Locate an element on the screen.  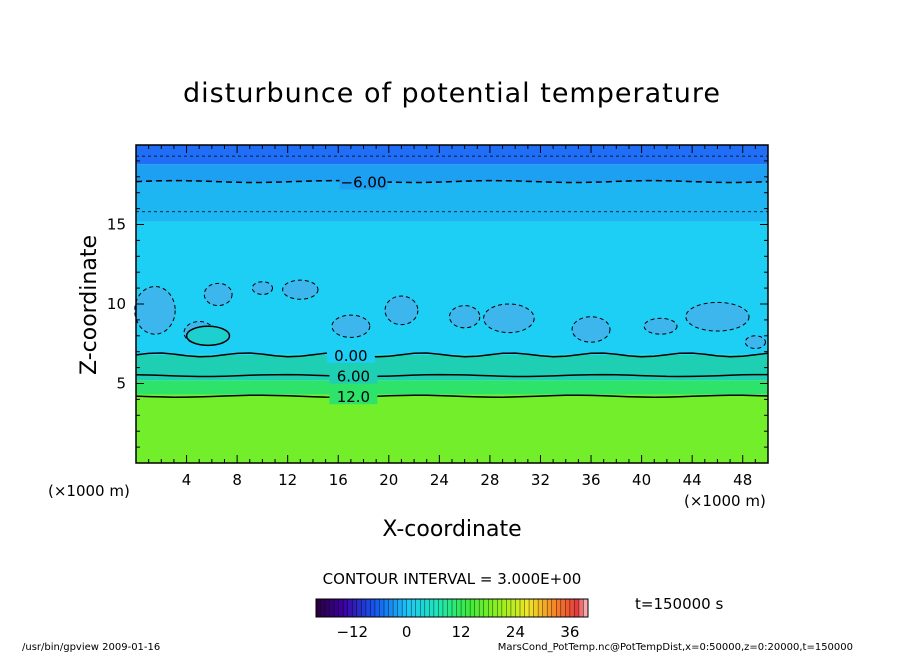
x-tick-label: 16 is located at coordinates (338, 480).